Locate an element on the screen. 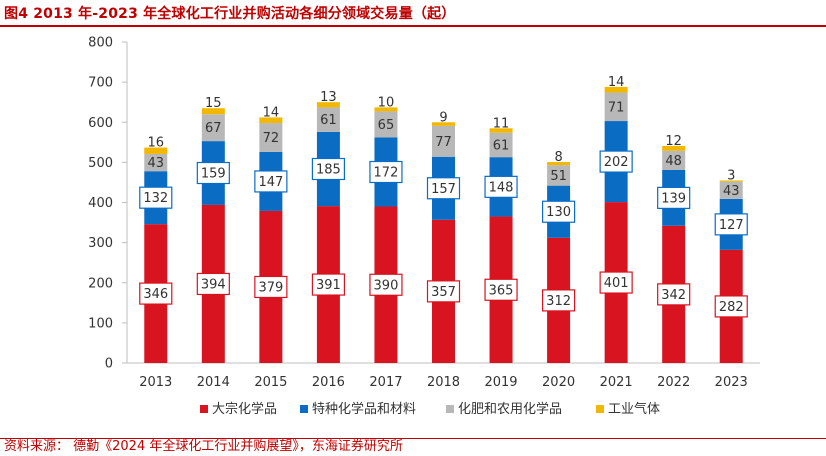 Image resolution: width=826 pixels, height=456 pixels. data-label: 13 is located at coordinates (328, 97).